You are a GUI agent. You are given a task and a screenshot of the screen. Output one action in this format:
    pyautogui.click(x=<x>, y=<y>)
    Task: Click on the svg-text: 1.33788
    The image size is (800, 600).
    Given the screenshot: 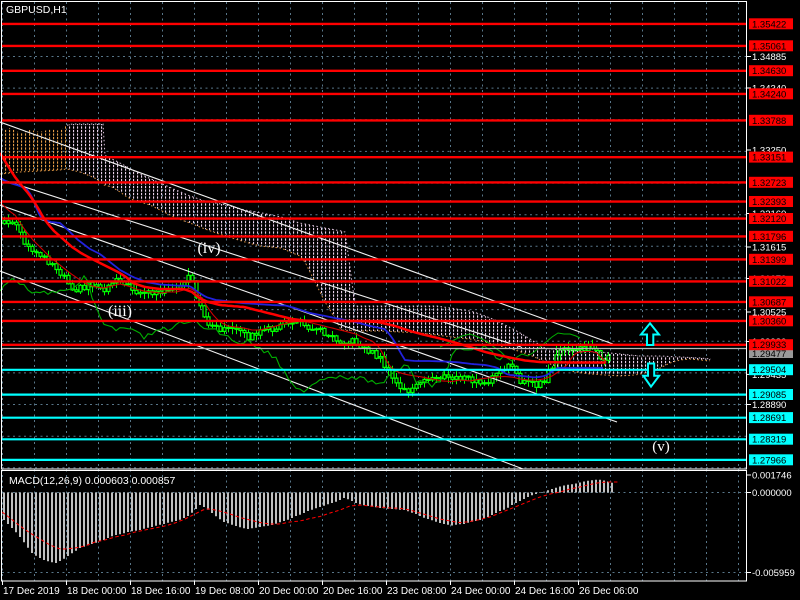 What is the action you would take?
    pyautogui.click(x=769, y=121)
    